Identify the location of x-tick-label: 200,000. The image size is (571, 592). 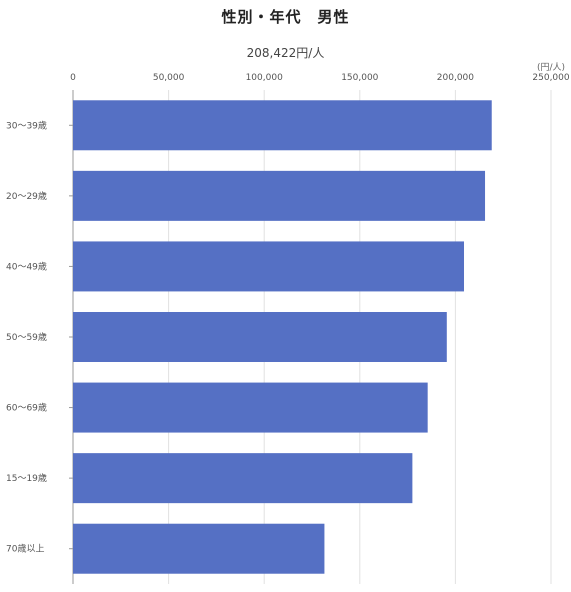
(455, 78).